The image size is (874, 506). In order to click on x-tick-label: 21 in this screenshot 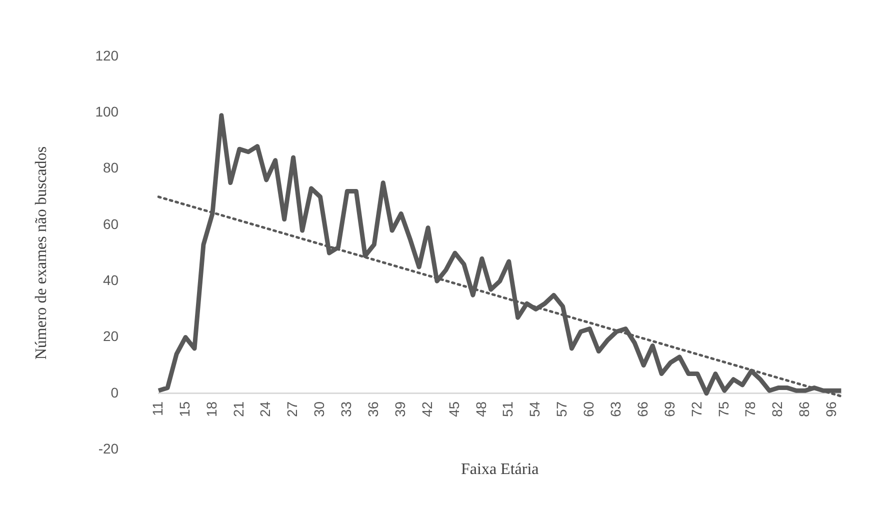, I will do `click(238, 409)`.